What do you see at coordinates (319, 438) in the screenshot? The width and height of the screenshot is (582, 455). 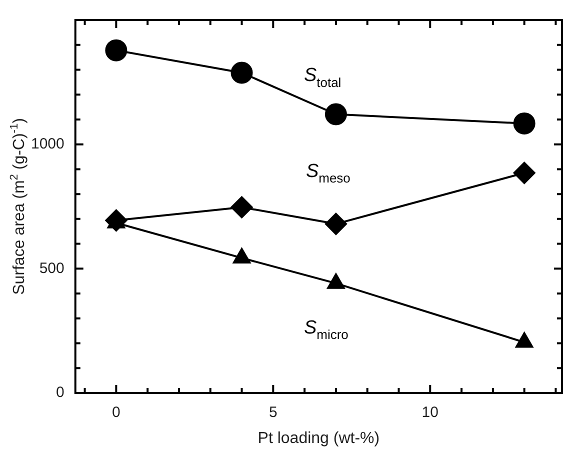 I see `x-axis-title: Pt loading (wt-%)` at bounding box center [319, 438].